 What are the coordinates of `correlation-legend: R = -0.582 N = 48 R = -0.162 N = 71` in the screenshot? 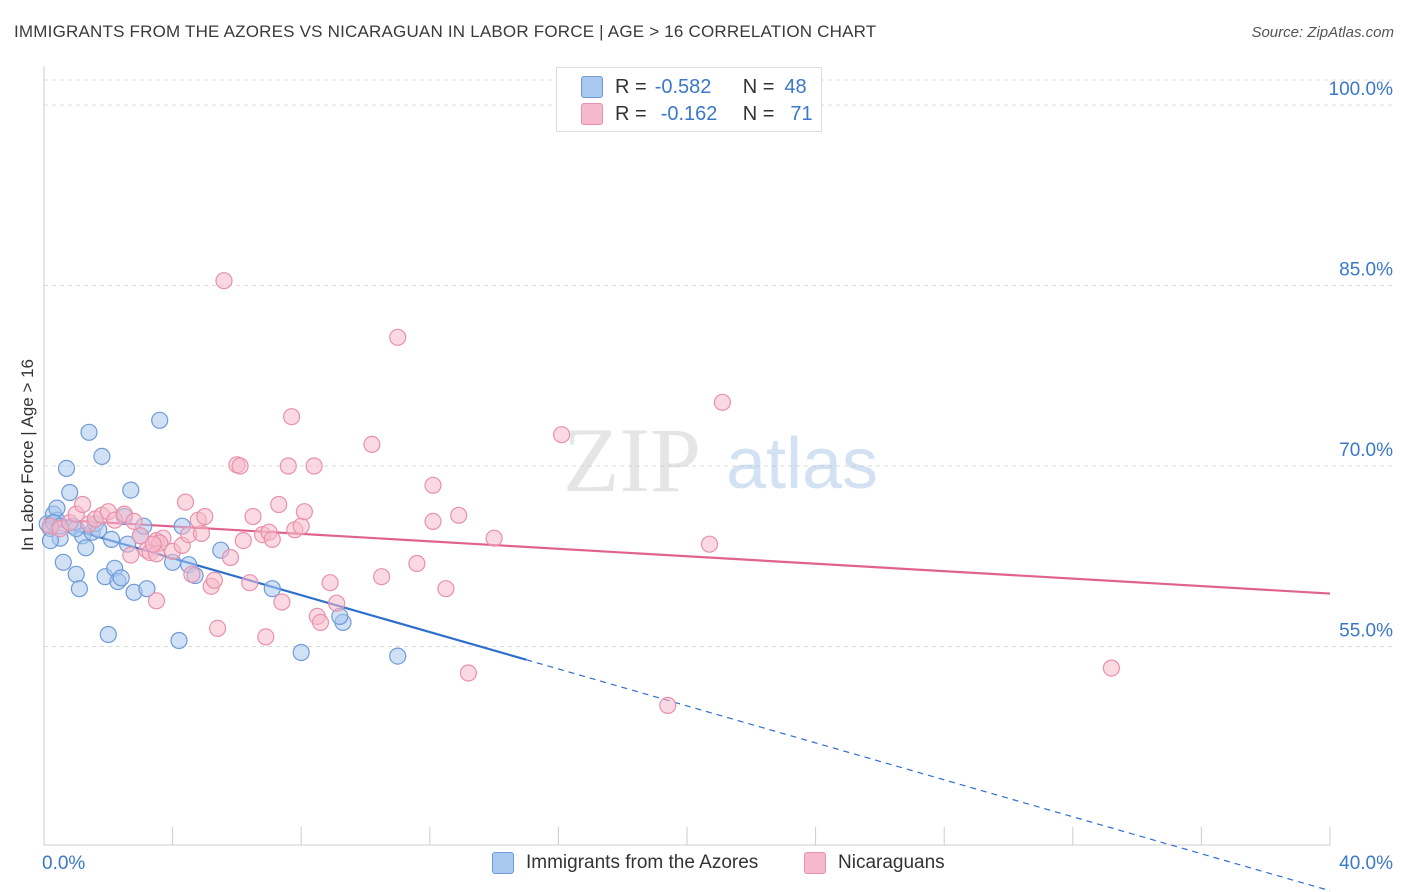 It's located at (689, 99).